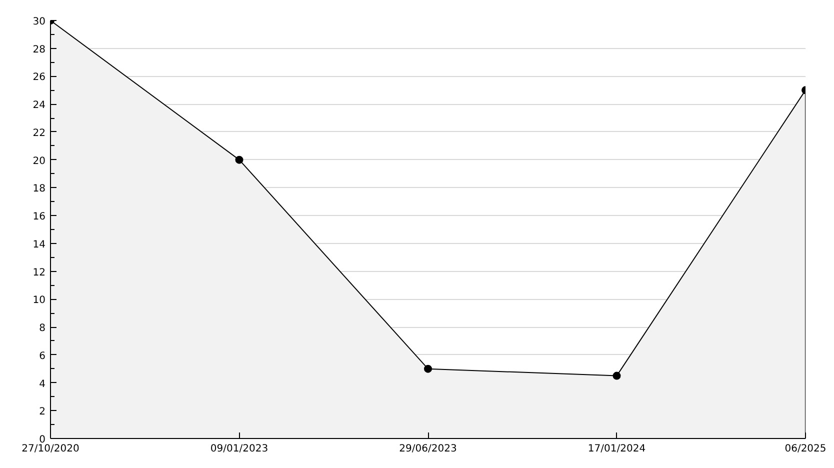  What do you see at coordinates (39, 78) in the screenshot?
I see `y-tick-label: 26` at bounding box center [39, 78].